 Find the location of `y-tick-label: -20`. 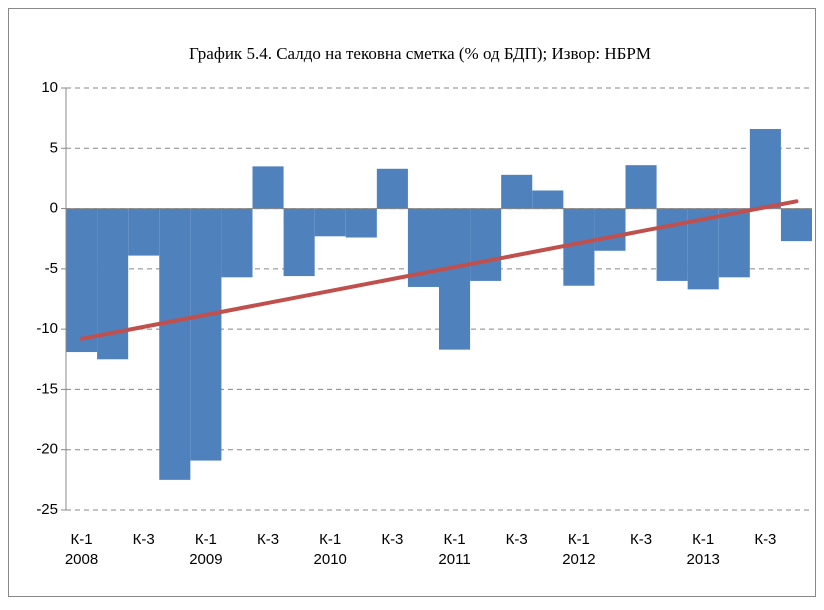

y-tick-label: -20 is located at coordinates (47, 449).